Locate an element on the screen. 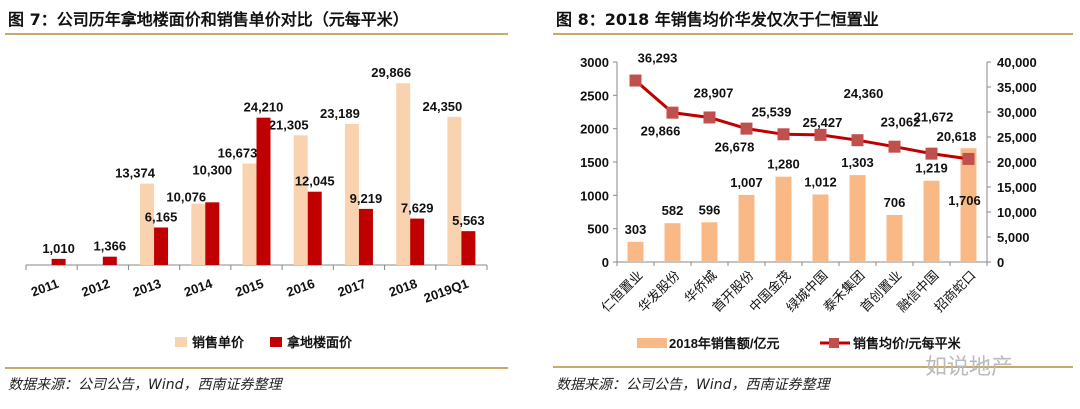 Image resolution: width=1080 pixels, height=409 pixels. left-x-tick-label: 2018 is located at coordinates (403, 288).